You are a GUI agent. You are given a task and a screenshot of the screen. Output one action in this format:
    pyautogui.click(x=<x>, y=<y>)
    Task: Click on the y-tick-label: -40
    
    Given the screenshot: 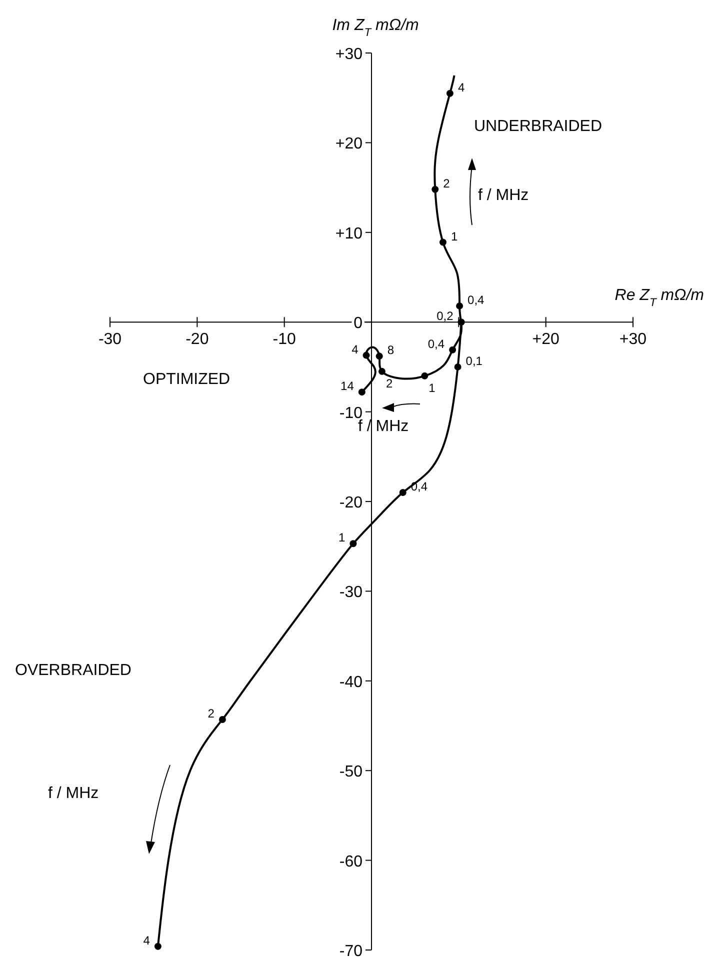 What is the action you would take?
    pyautogui.click(x=351, y=682)
    